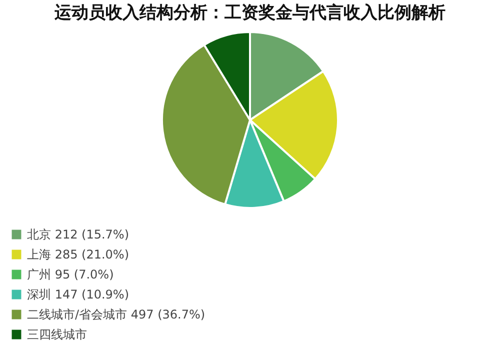  What do you see at coordinates (57, 335) in the screenshot?
I see `legend-label: 三四线城市` at bounding box center [57, 335].